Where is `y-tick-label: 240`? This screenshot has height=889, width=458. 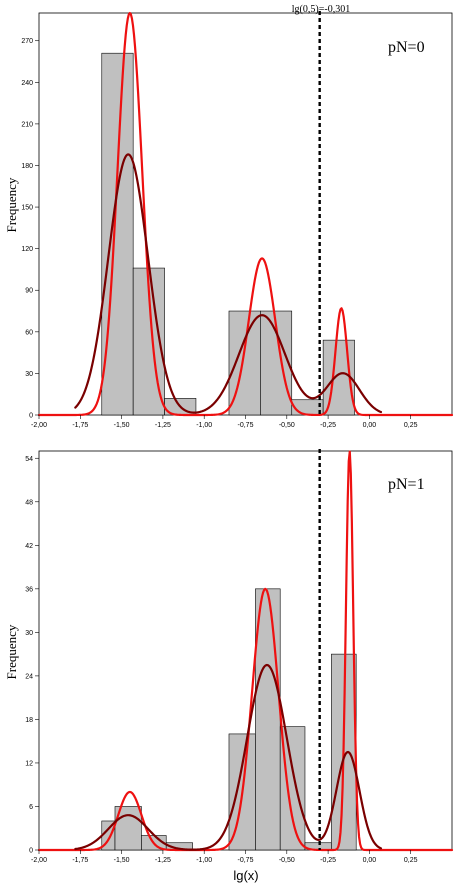
y-tick-label: 240 is located at coordinates (27, 83).